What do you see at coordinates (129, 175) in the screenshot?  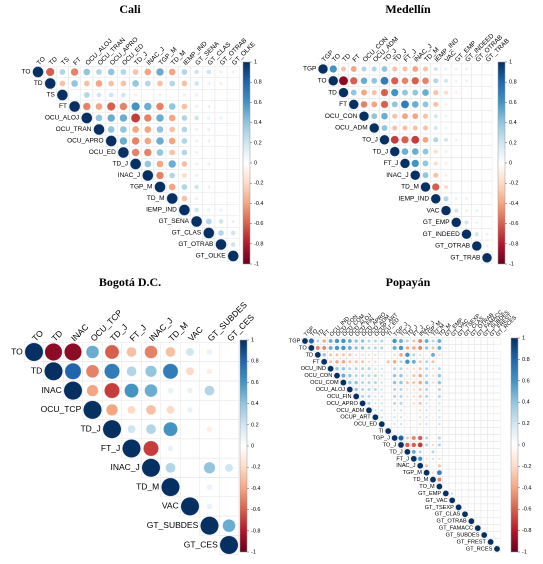 I see `row-label: INAC_J` at bounding box center [129, 175].